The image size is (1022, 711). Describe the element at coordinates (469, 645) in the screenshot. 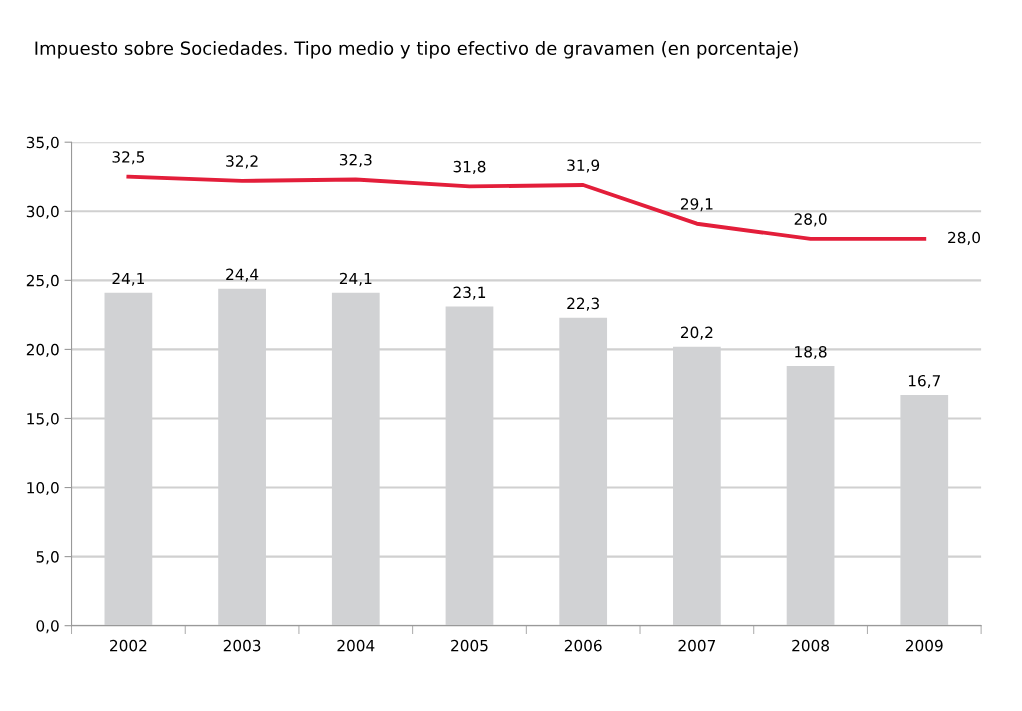

I see `x-tick-label: 2005` at that location.